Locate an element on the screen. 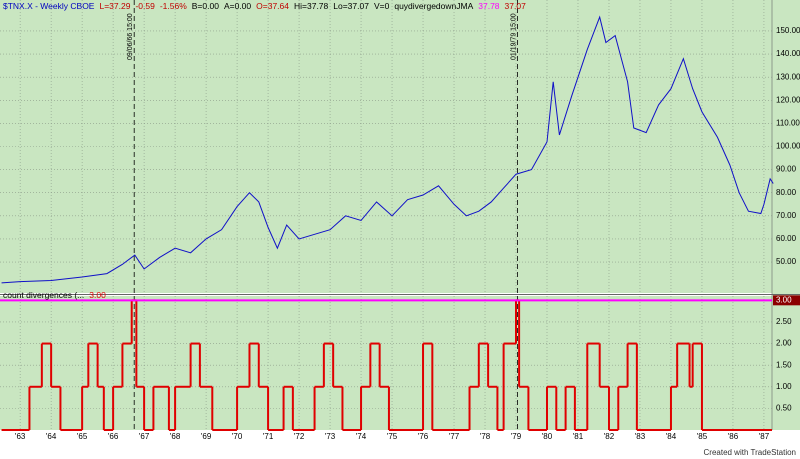 The height and width of the screenshot is (459, 800). value-box-label: 3.00 is located at coordinates (784, 299).